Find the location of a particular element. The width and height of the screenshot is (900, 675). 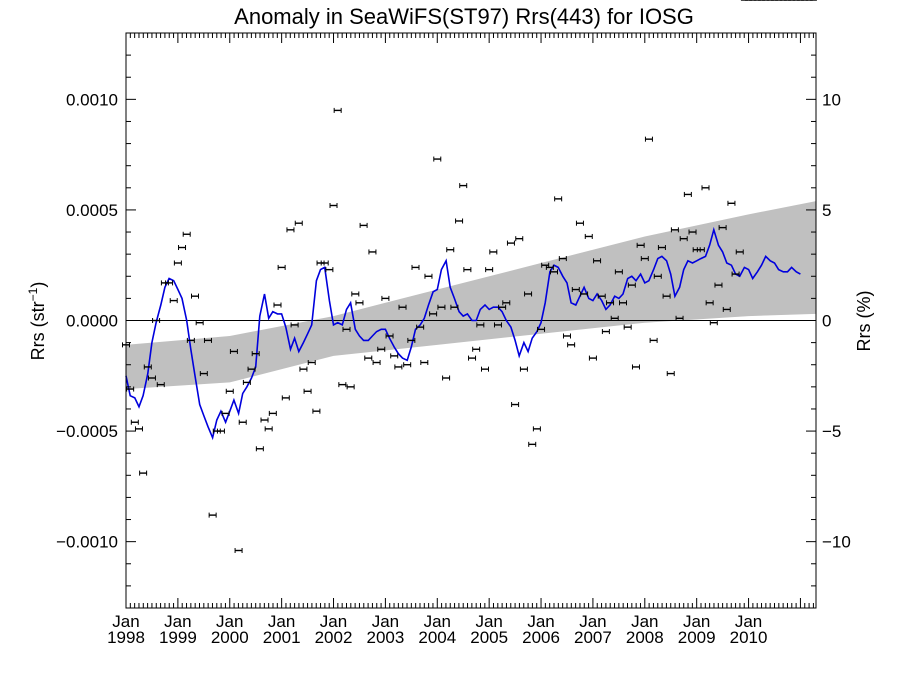

x-tick-label-year: 2001 is located at coordinates (282, 637).